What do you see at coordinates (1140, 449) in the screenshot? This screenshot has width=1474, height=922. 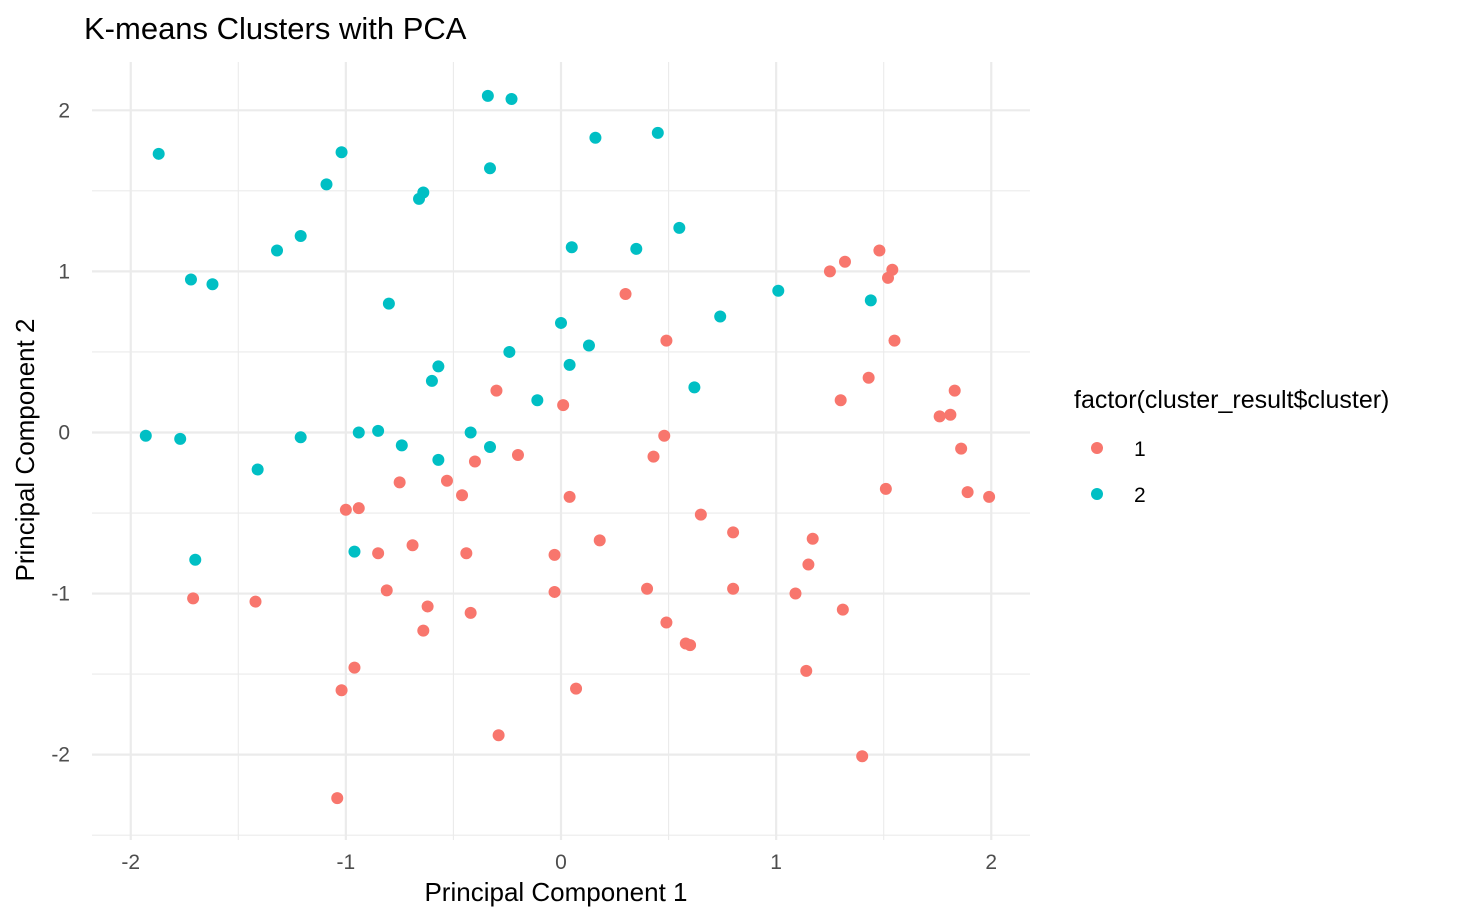 I see `legend-label-cluster-1: 1` at bounding box center [1140, 449].